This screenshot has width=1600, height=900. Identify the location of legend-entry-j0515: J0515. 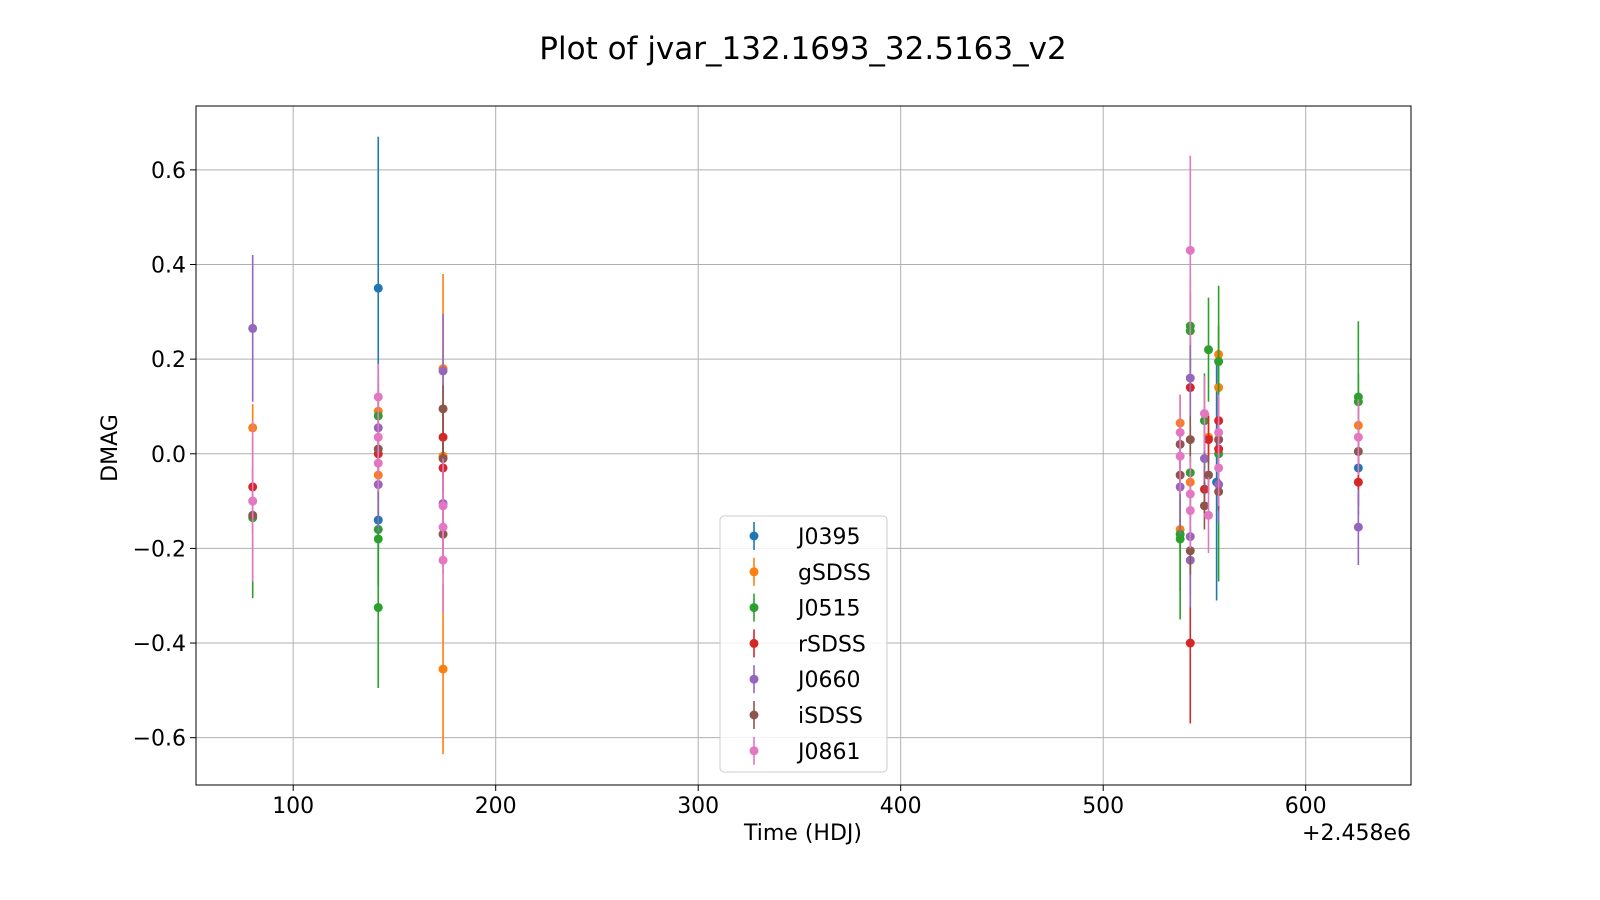
(804, 607).